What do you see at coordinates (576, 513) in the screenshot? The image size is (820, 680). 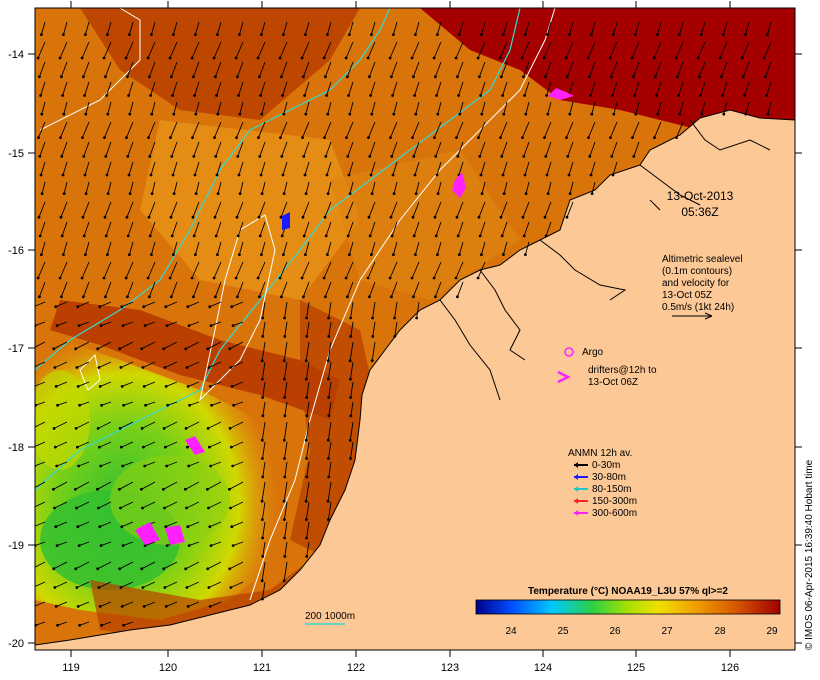 I see `anmn-legend-arrow-head` at bounding box center [576, 513].